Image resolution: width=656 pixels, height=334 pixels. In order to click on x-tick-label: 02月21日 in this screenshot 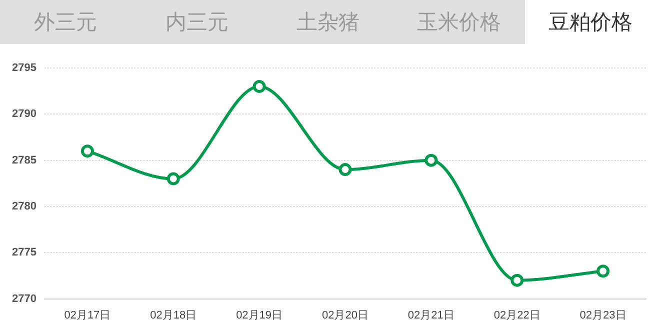, I will do `click(431, 315)`.